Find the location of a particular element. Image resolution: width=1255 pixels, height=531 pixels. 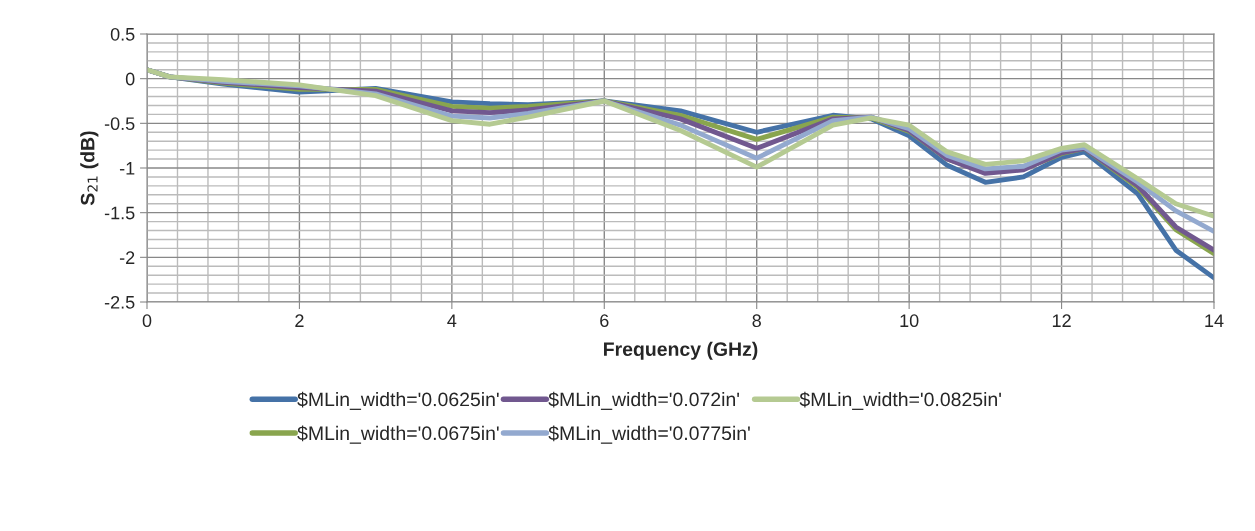

x-tick-label: 2 is located at coordinates (299, 320).